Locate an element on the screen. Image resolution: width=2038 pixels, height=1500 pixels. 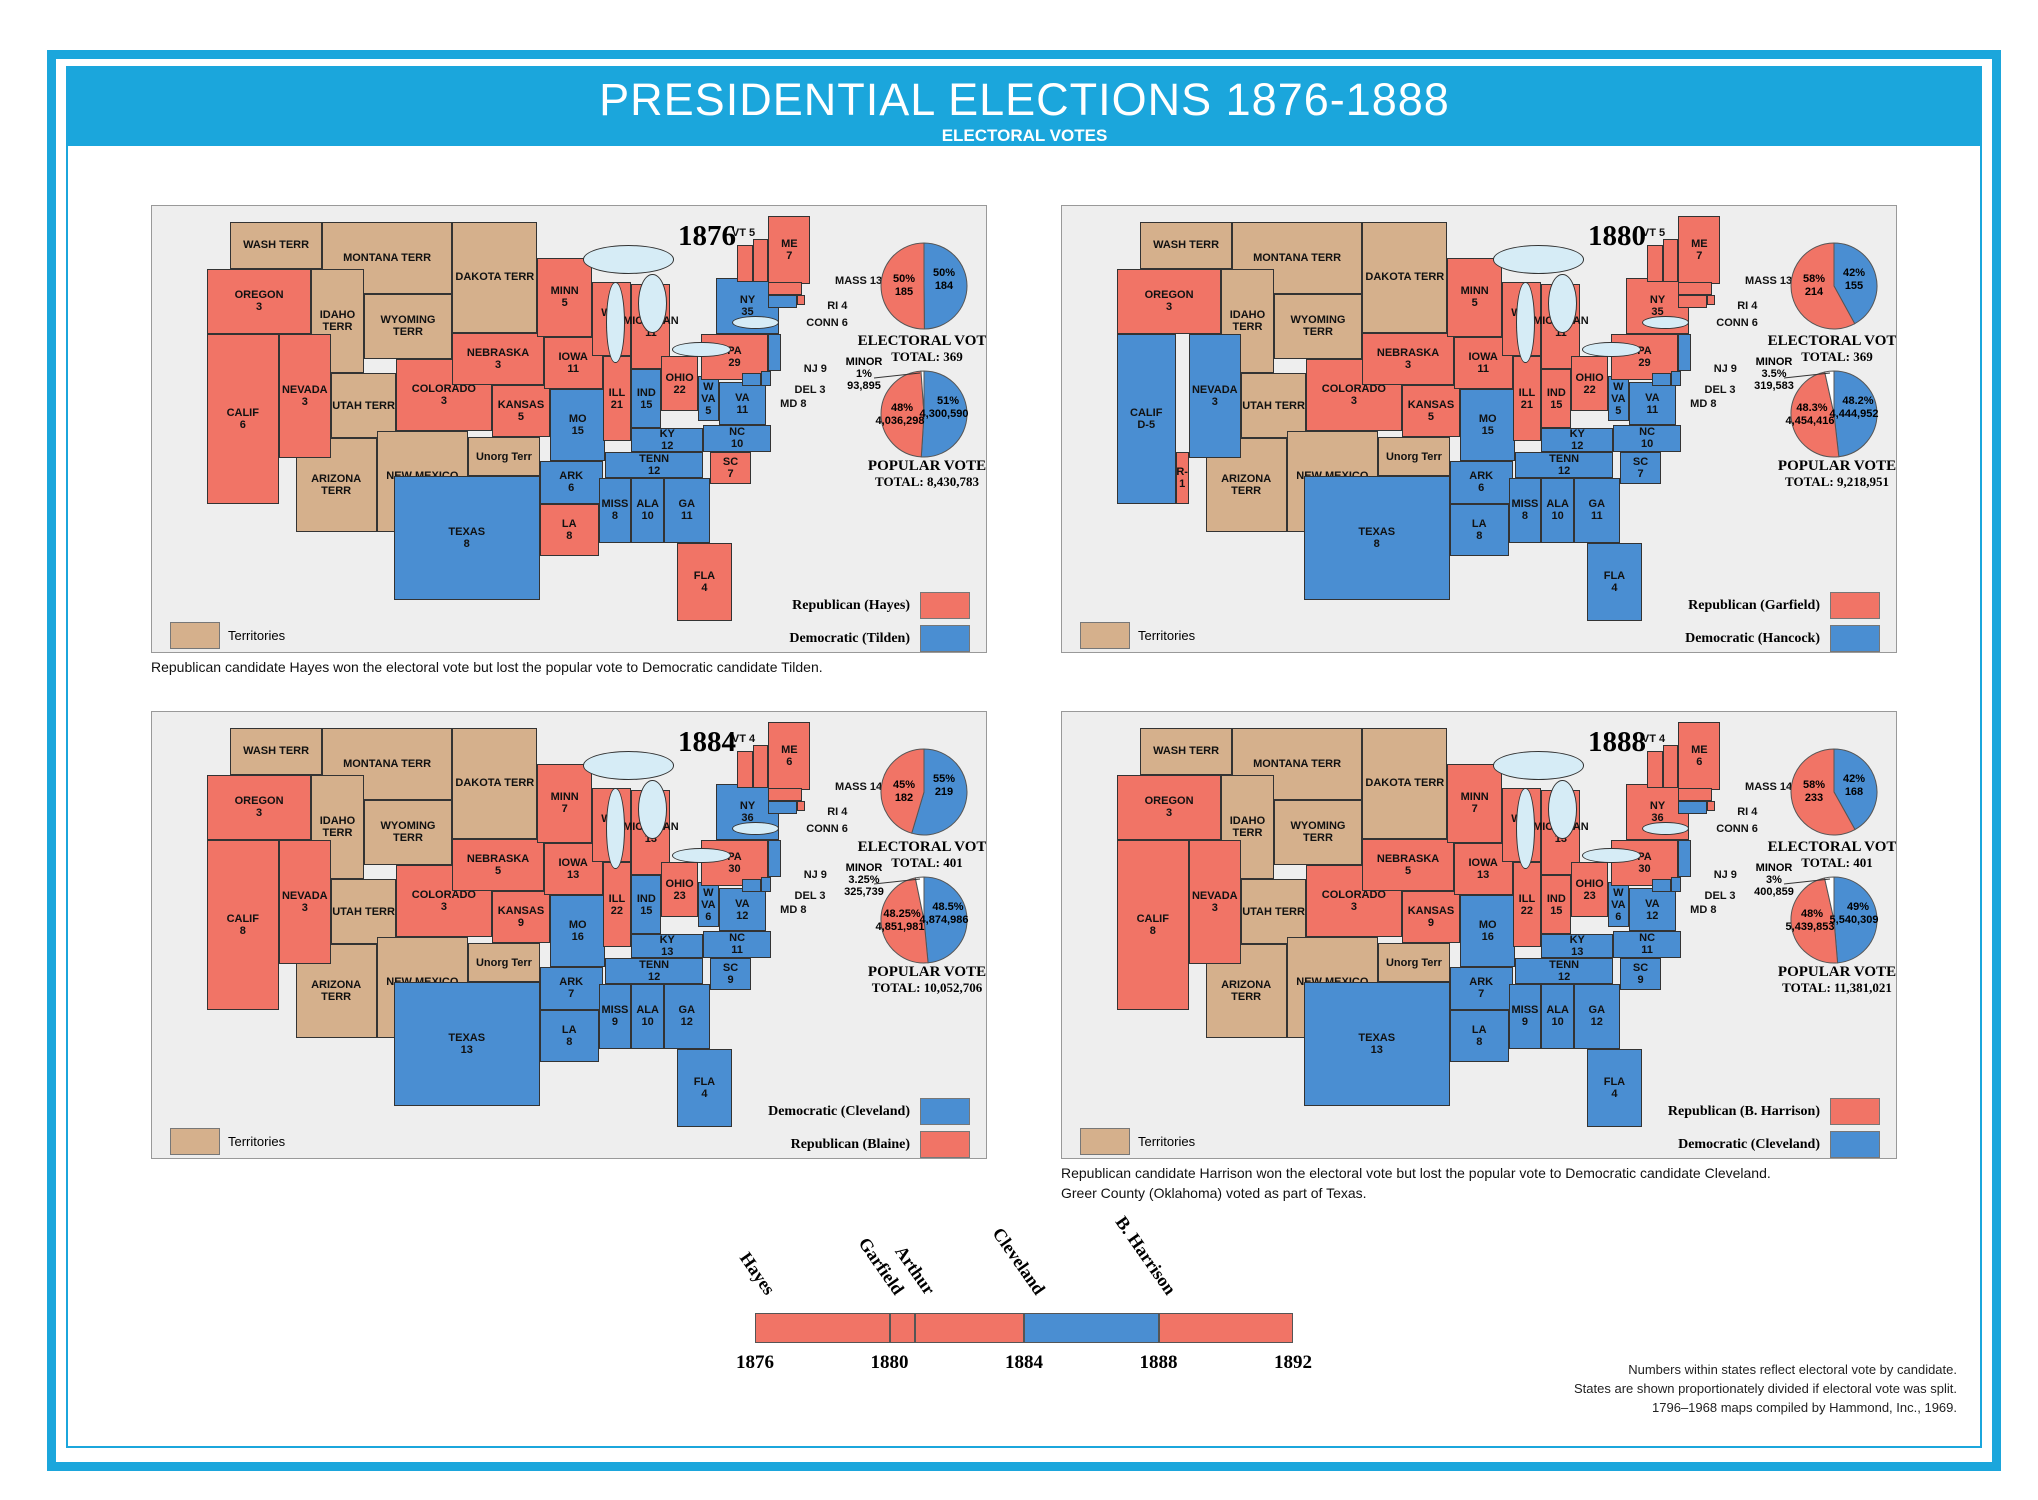
state-va: VA 11 is located at coordinates (1652, 404).